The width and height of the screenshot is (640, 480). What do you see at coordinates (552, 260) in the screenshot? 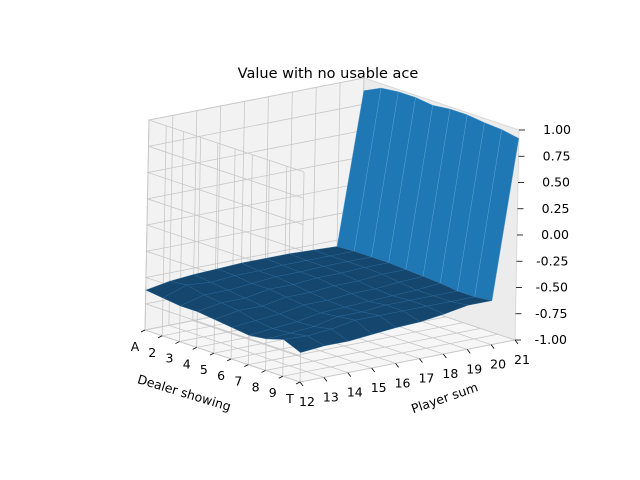
I see `z-tick-label: -0.25` at bounding box center [552, 260].